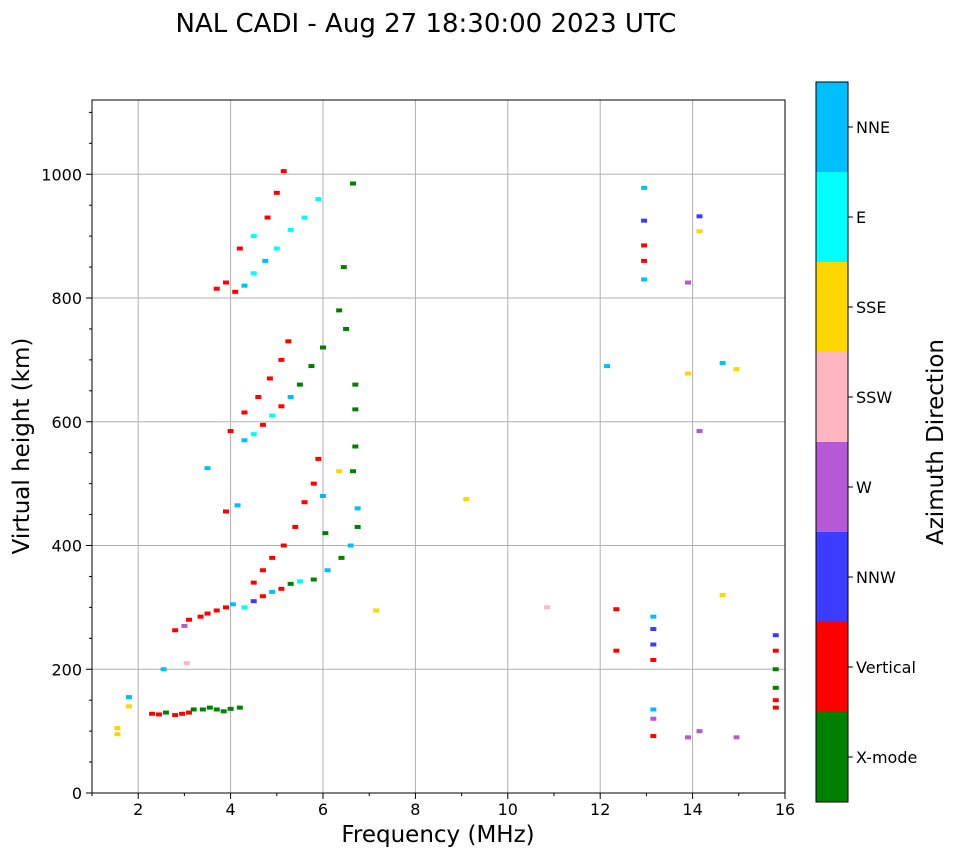 The width and height of the screenshot is (958, 857). I want to click on colorbar-label: E, so click(861, 217).